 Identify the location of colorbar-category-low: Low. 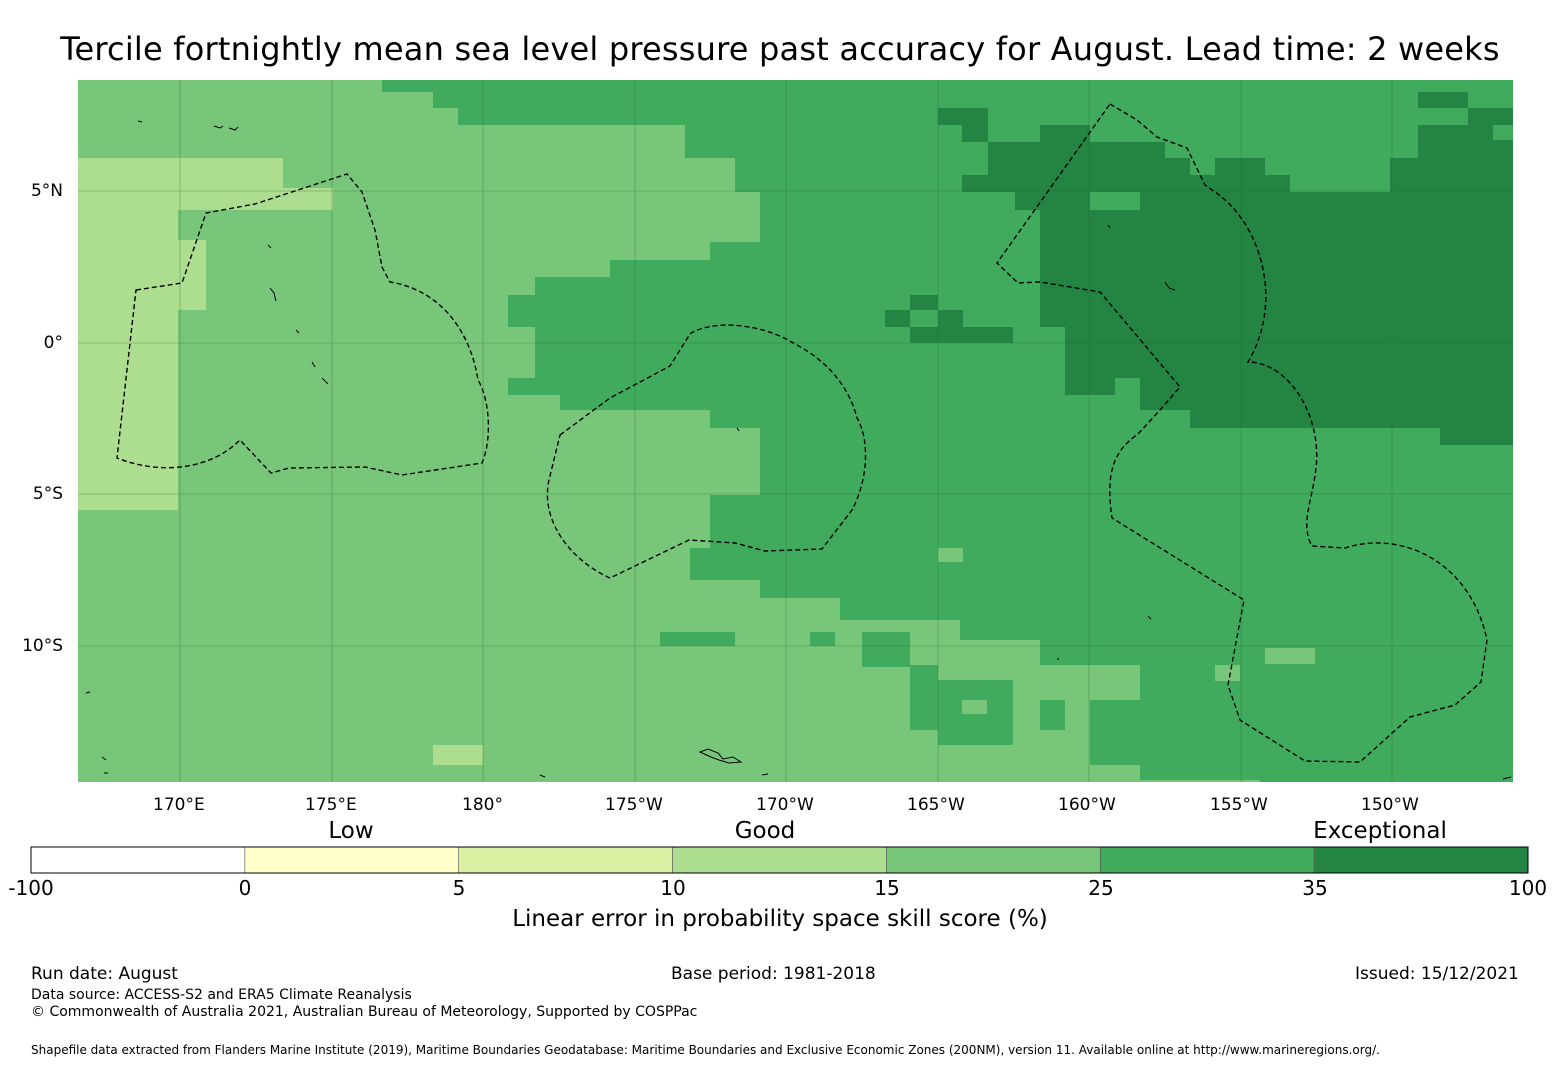
(351, 831).